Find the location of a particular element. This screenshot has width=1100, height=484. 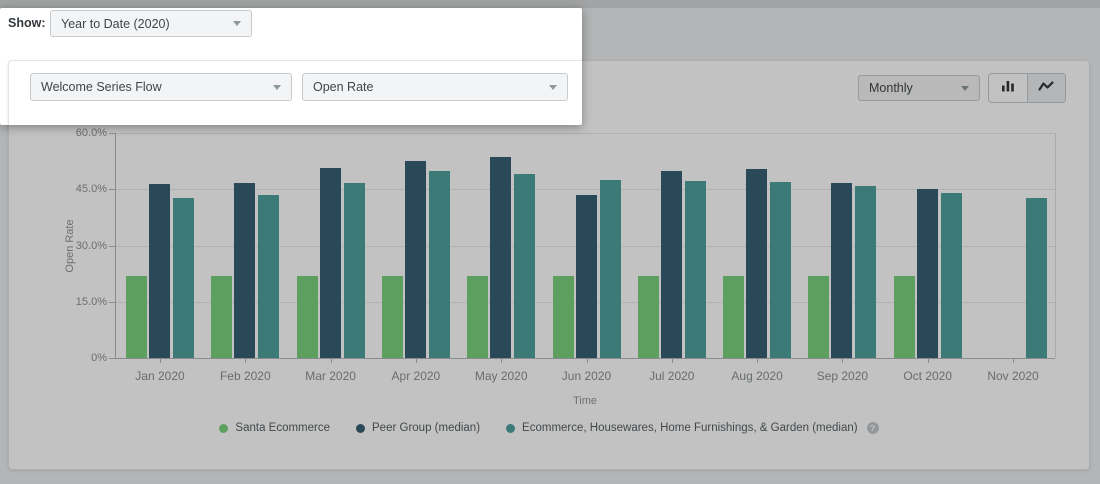

x-tick-label: Jan 2020 is located at coordinates (160, 376).